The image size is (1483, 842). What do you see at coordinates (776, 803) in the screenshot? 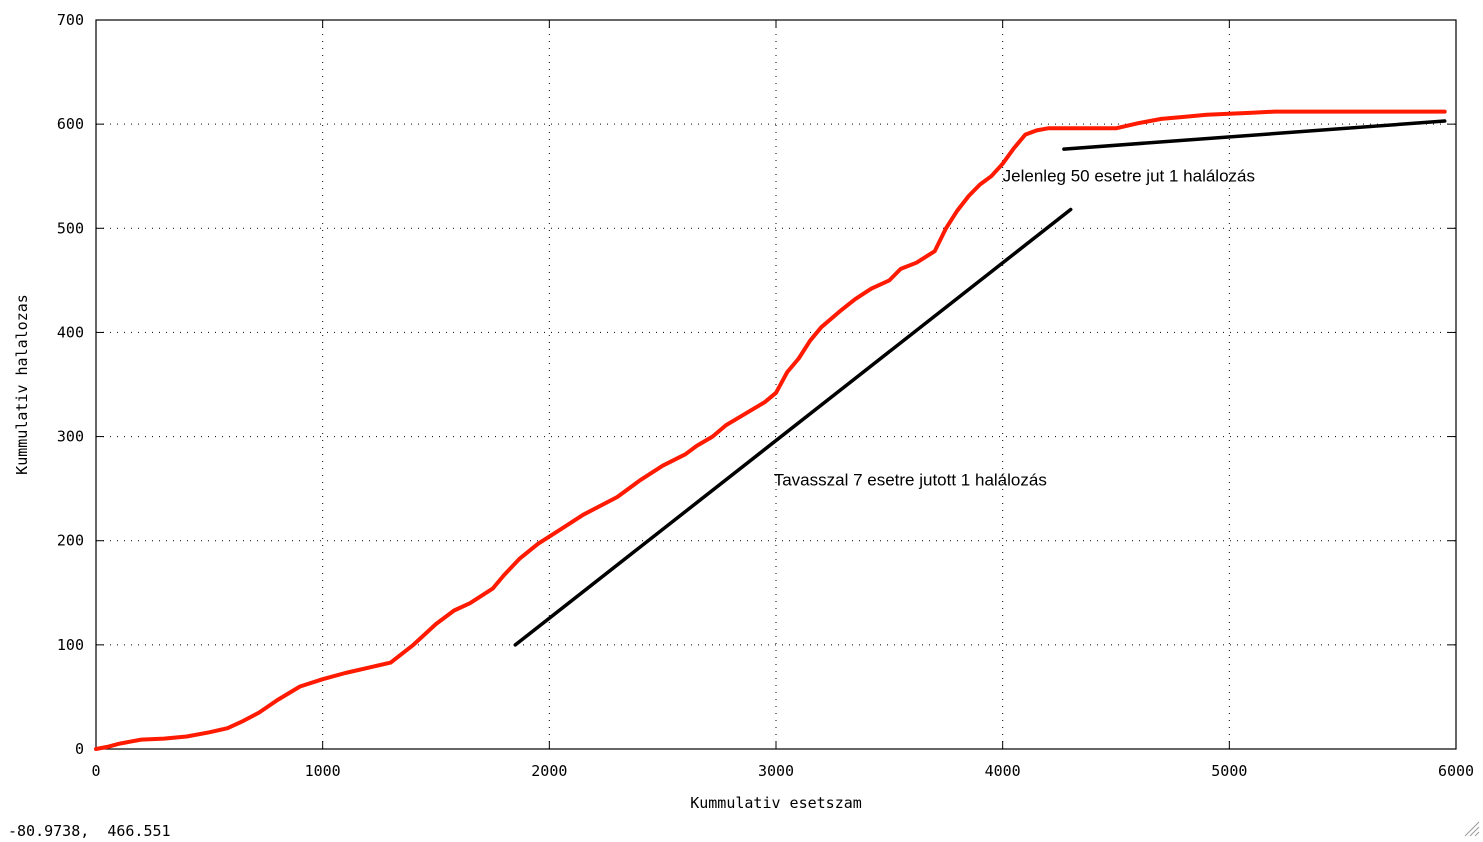
I see `x-axis-label: Kummulativ esetszam` at bounding box center [776, 803].